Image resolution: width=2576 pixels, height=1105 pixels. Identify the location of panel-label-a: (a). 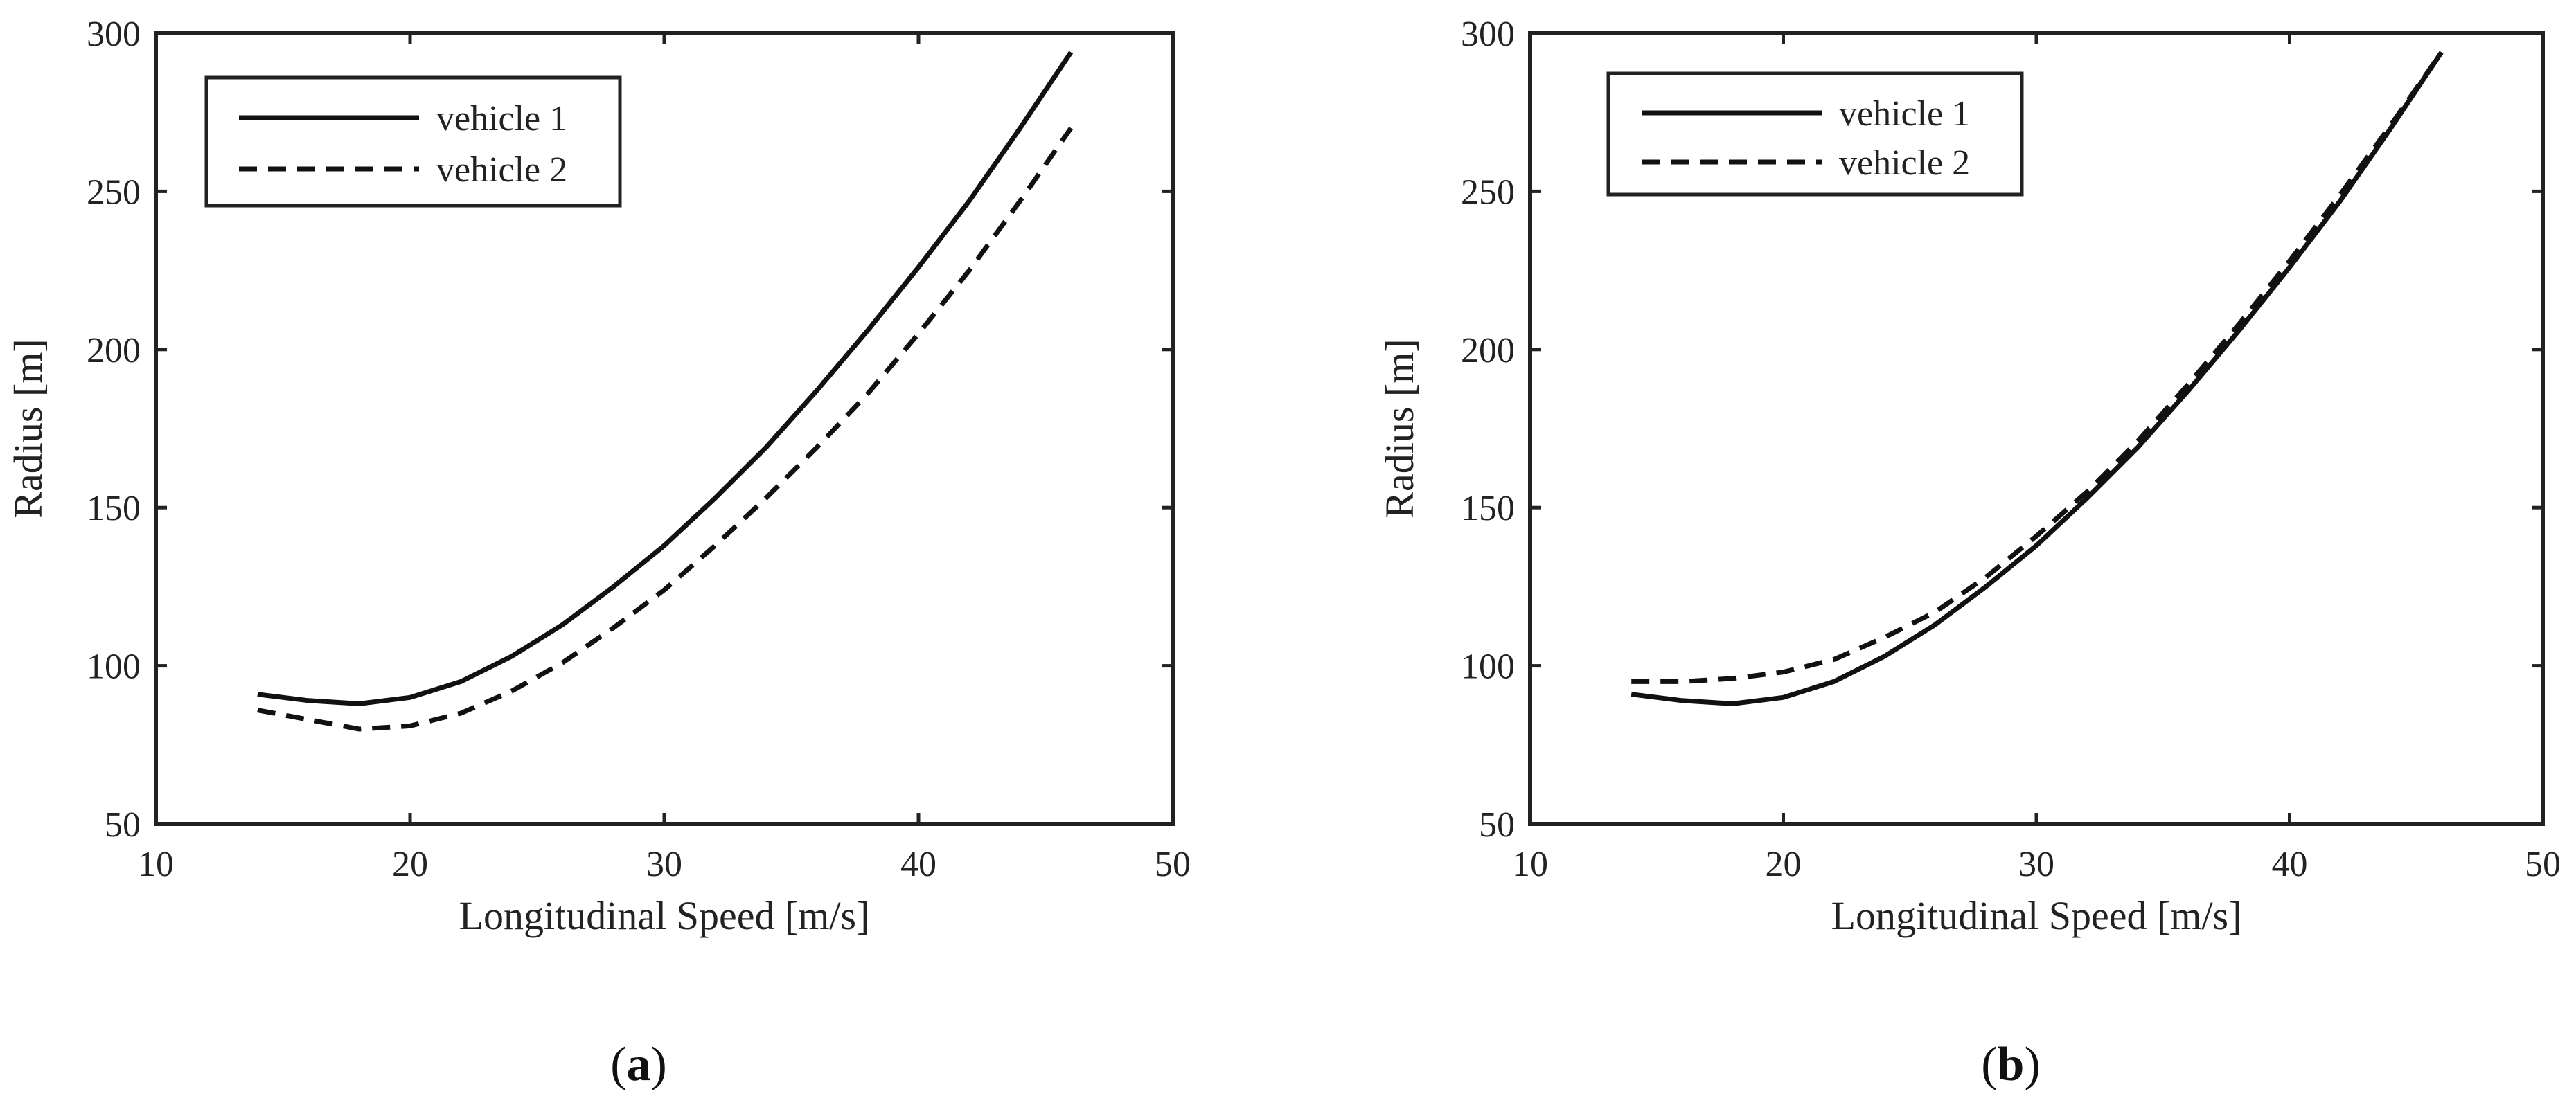
(638, 1064).